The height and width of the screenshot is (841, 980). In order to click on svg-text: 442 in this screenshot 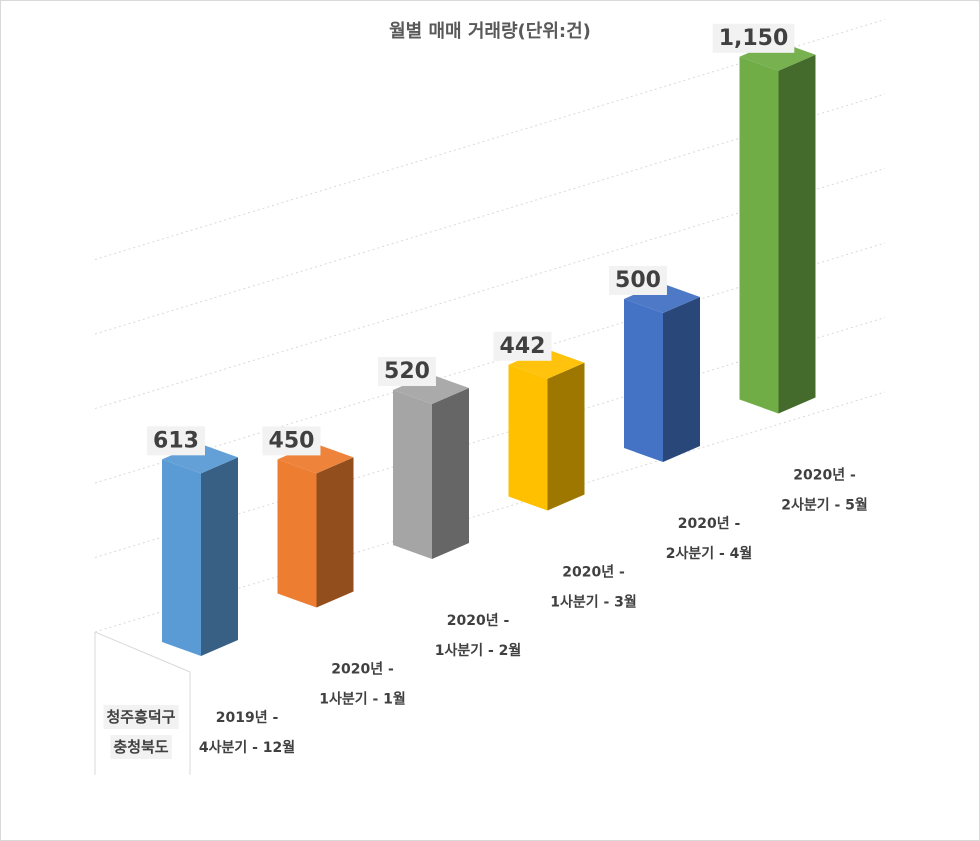, I will do `click(523, 346)`.